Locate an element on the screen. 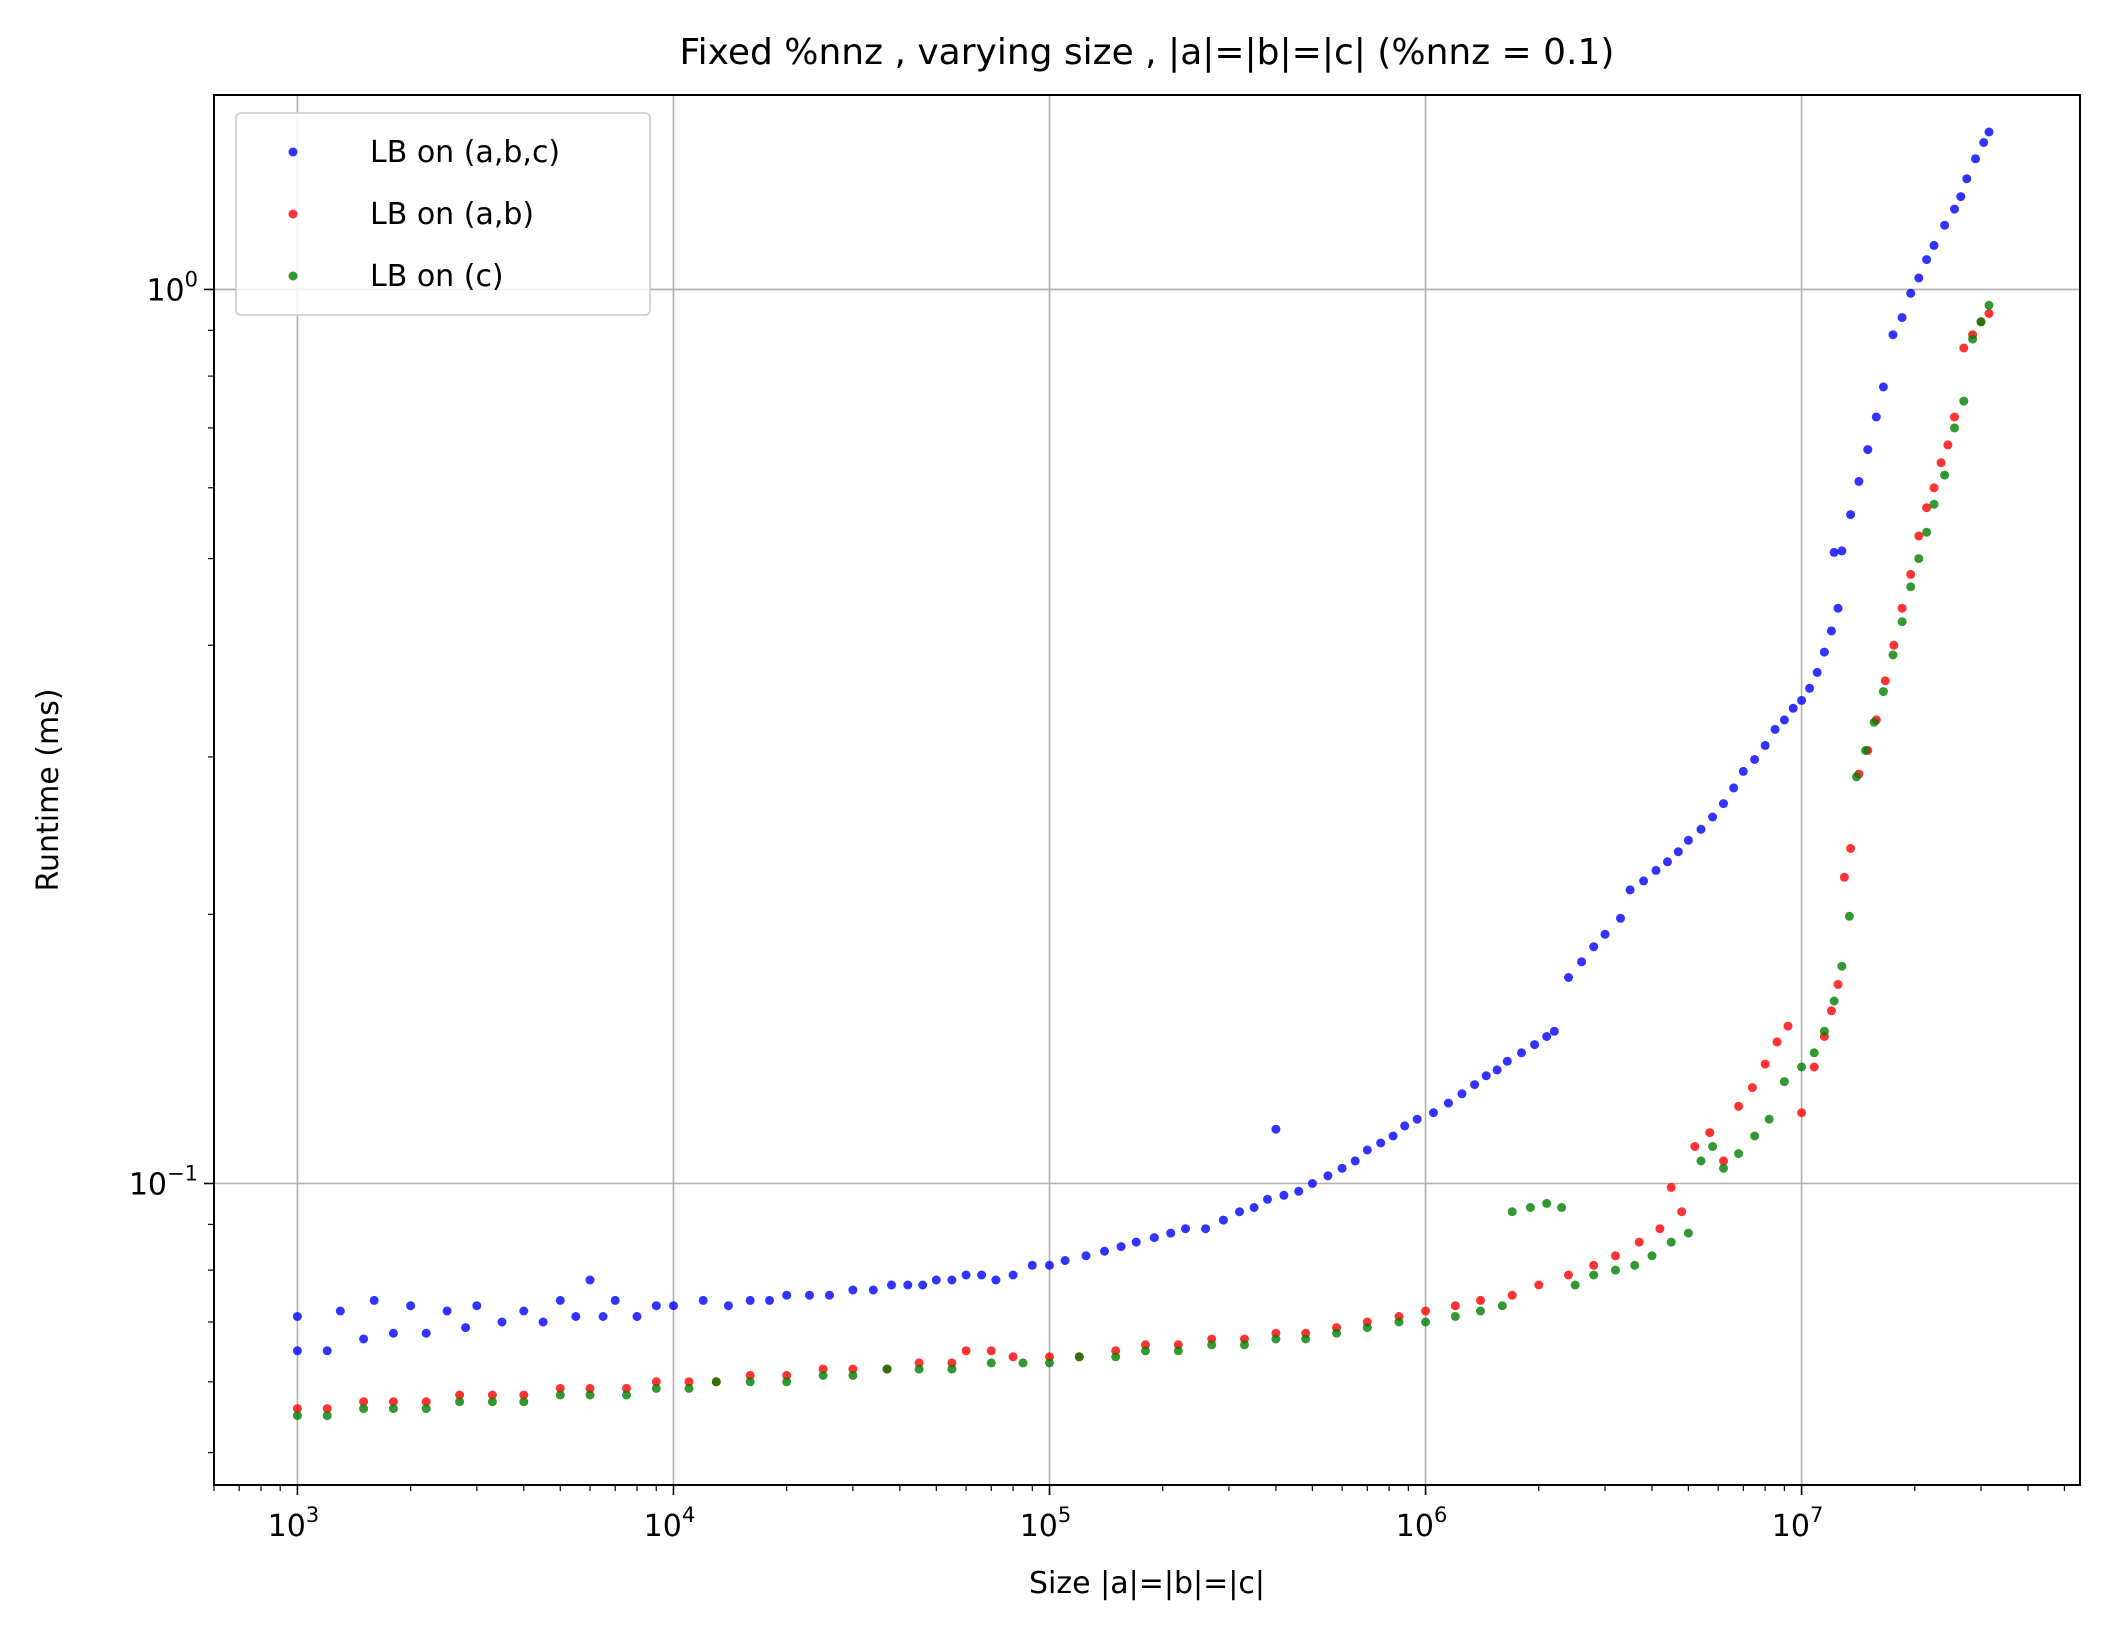  x-tick-exponent: 4 is located at coordinates (688, 1515).